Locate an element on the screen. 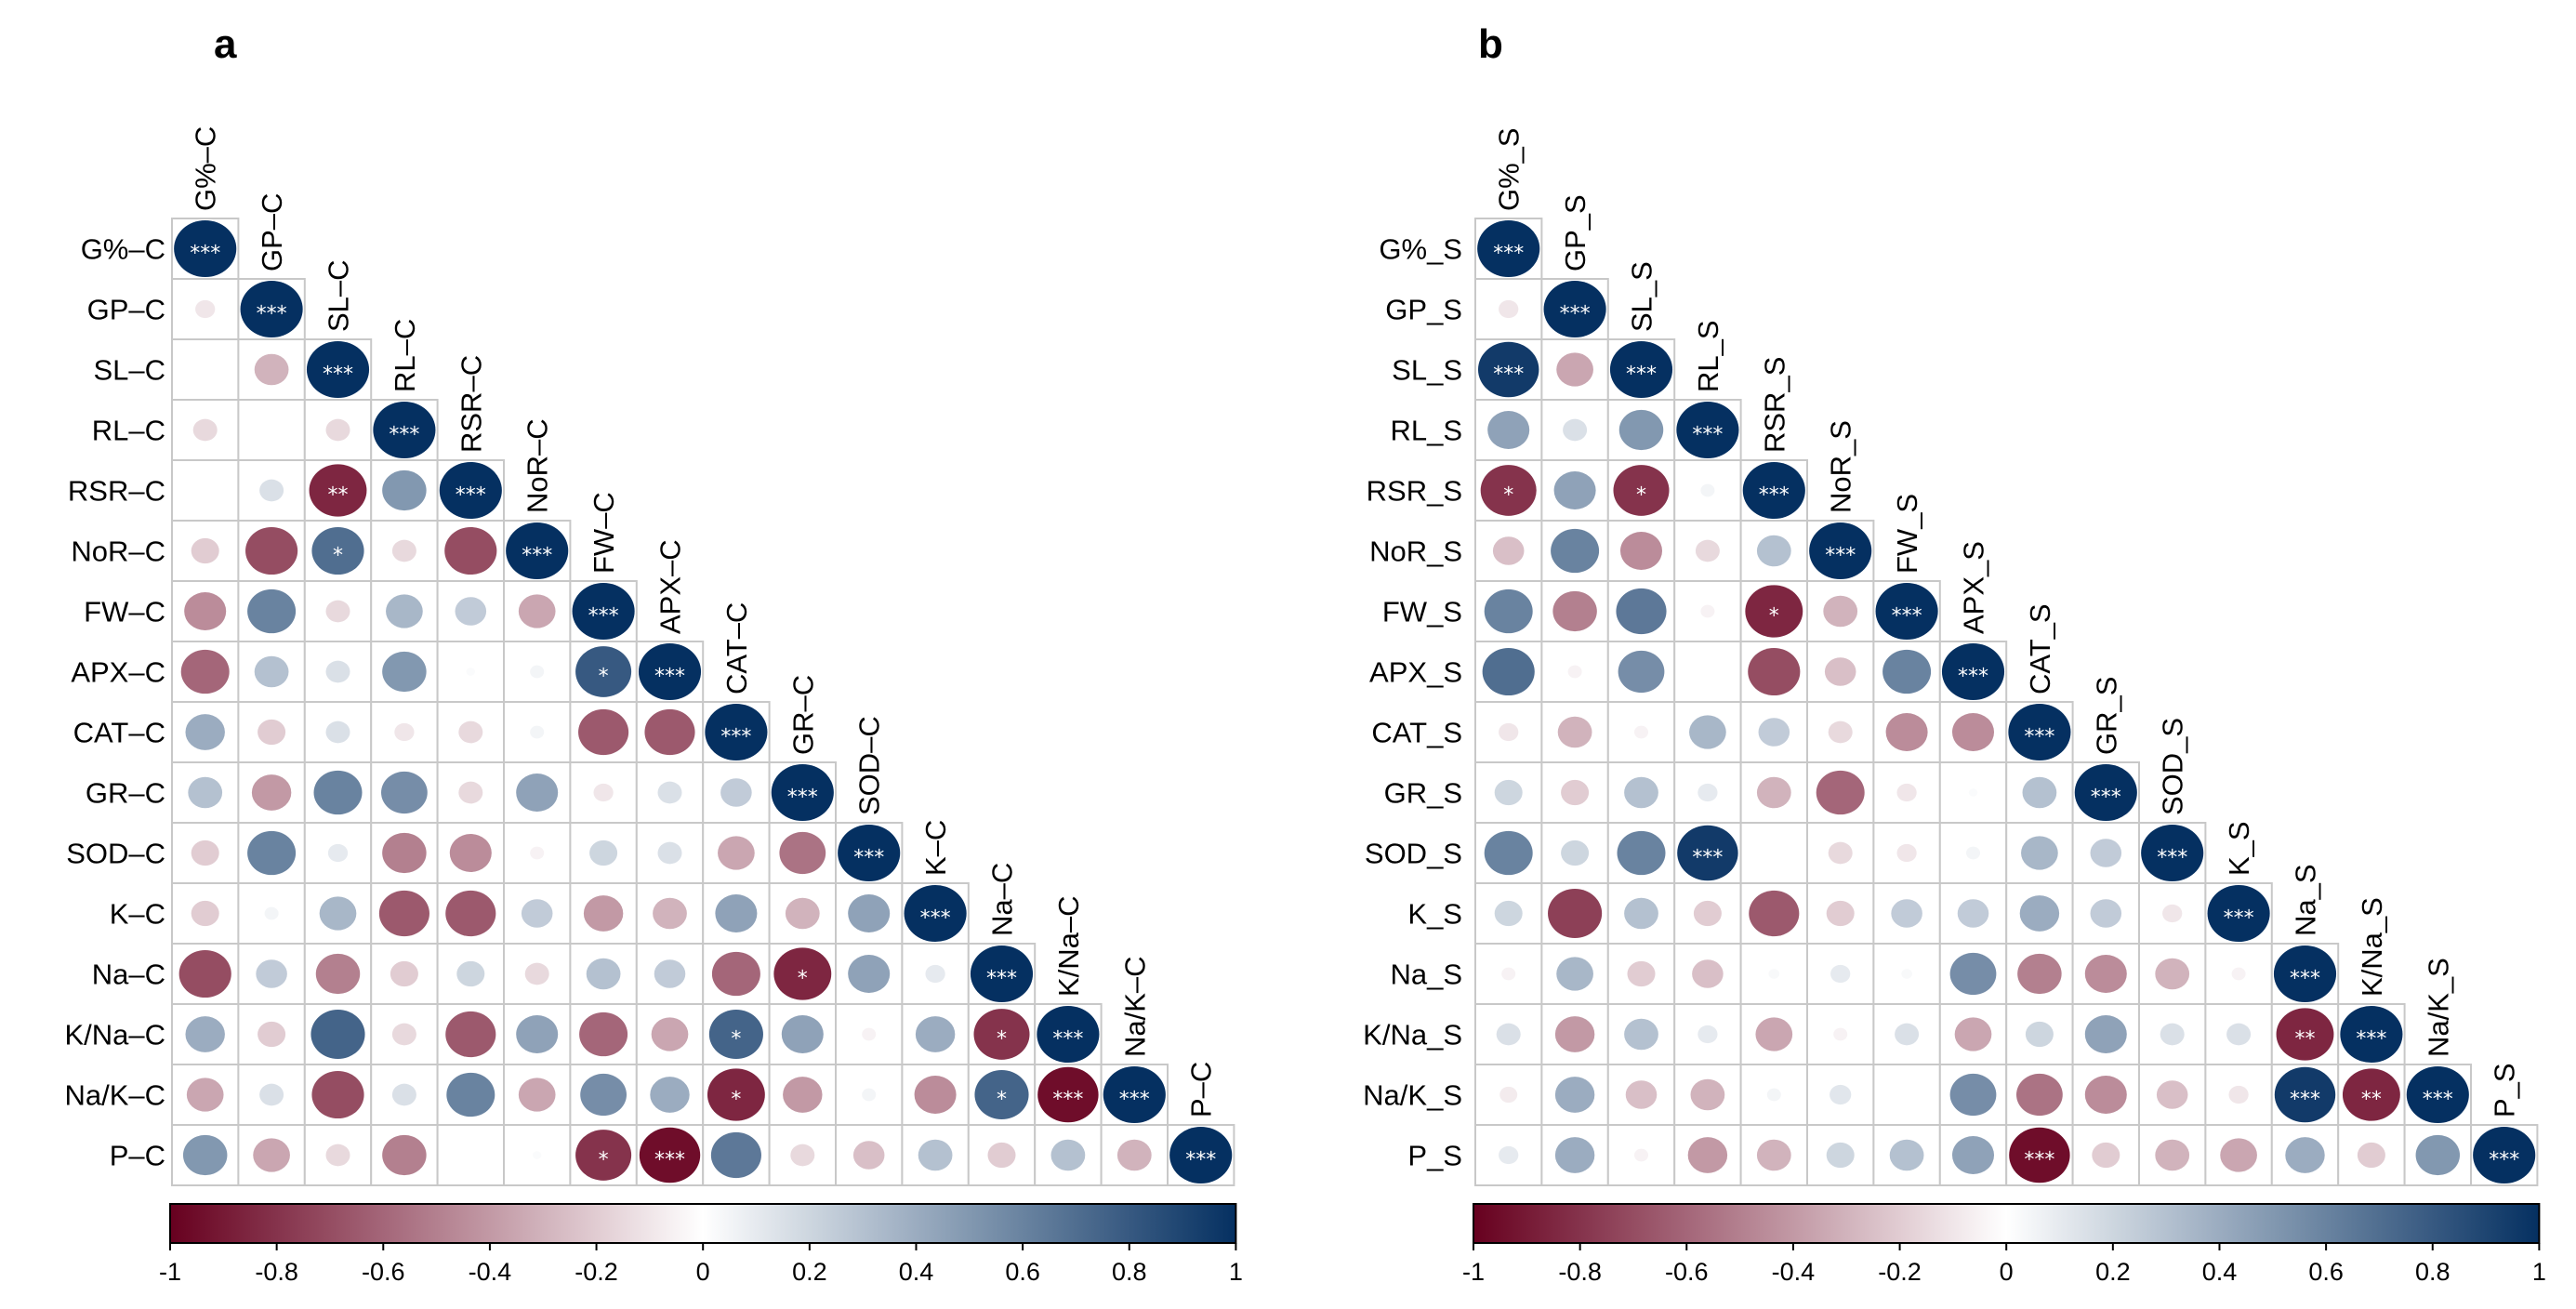 The width and height of the screenshot is (2576, 1309). column-label: FW–C is located at coordinates (604, 533).